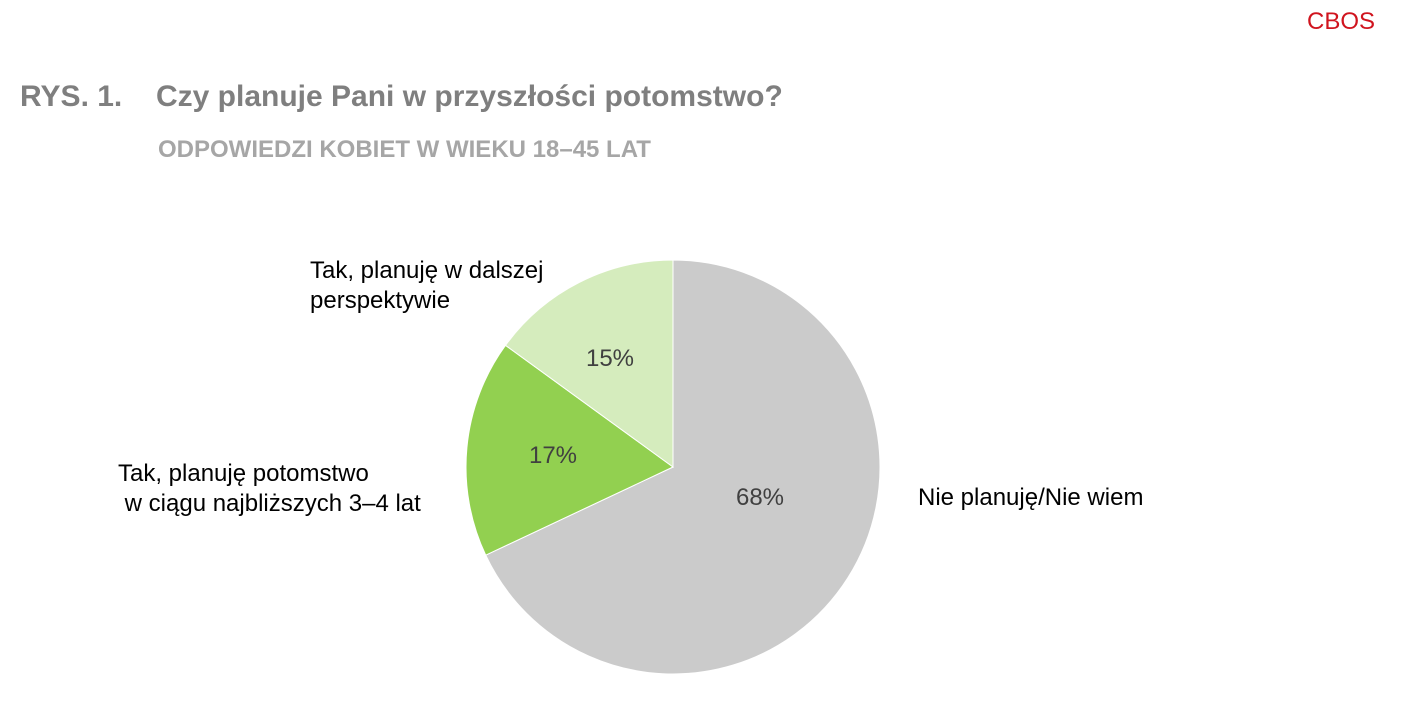 The width and height of the screenshot is (1427, 718). Describe the element at coordinates (71, 96) in the screenshot. I see `figure-number: RYS. 1.` at that location.